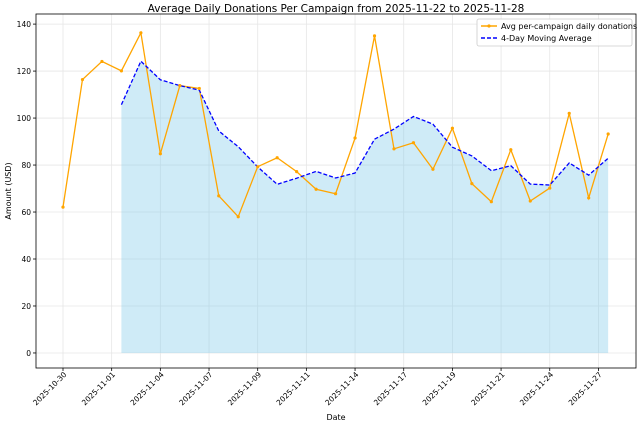 This screenshot has height=430, width=640. I want to click on legend-box, so click(554, 32).